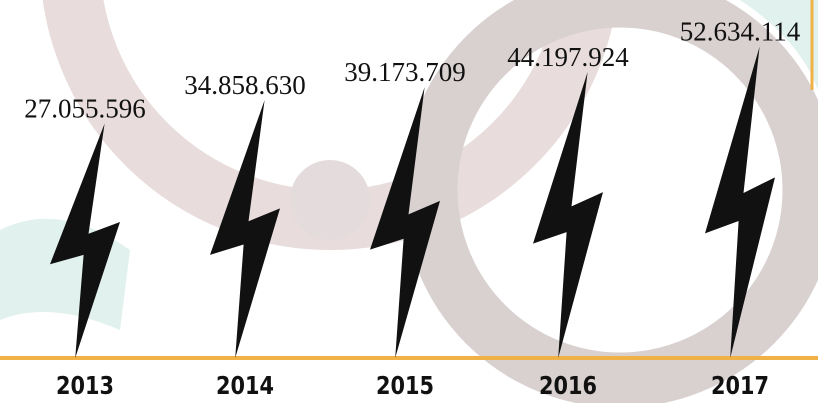  I want to click on x-tick-label: 2016, so click(568, 385).